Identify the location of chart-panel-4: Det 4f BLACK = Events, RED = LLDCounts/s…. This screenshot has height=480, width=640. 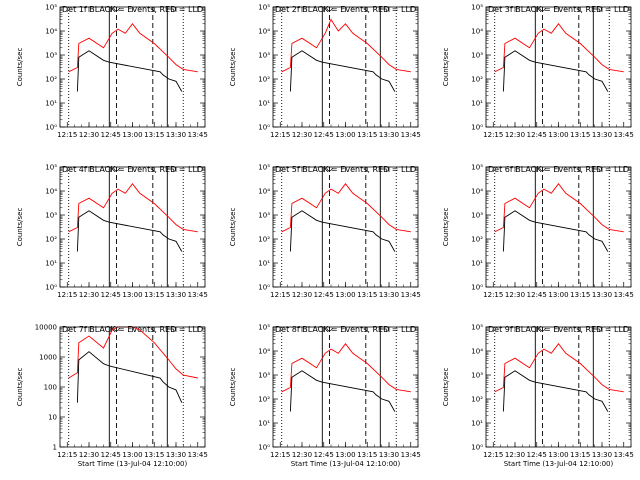
(112, 232).